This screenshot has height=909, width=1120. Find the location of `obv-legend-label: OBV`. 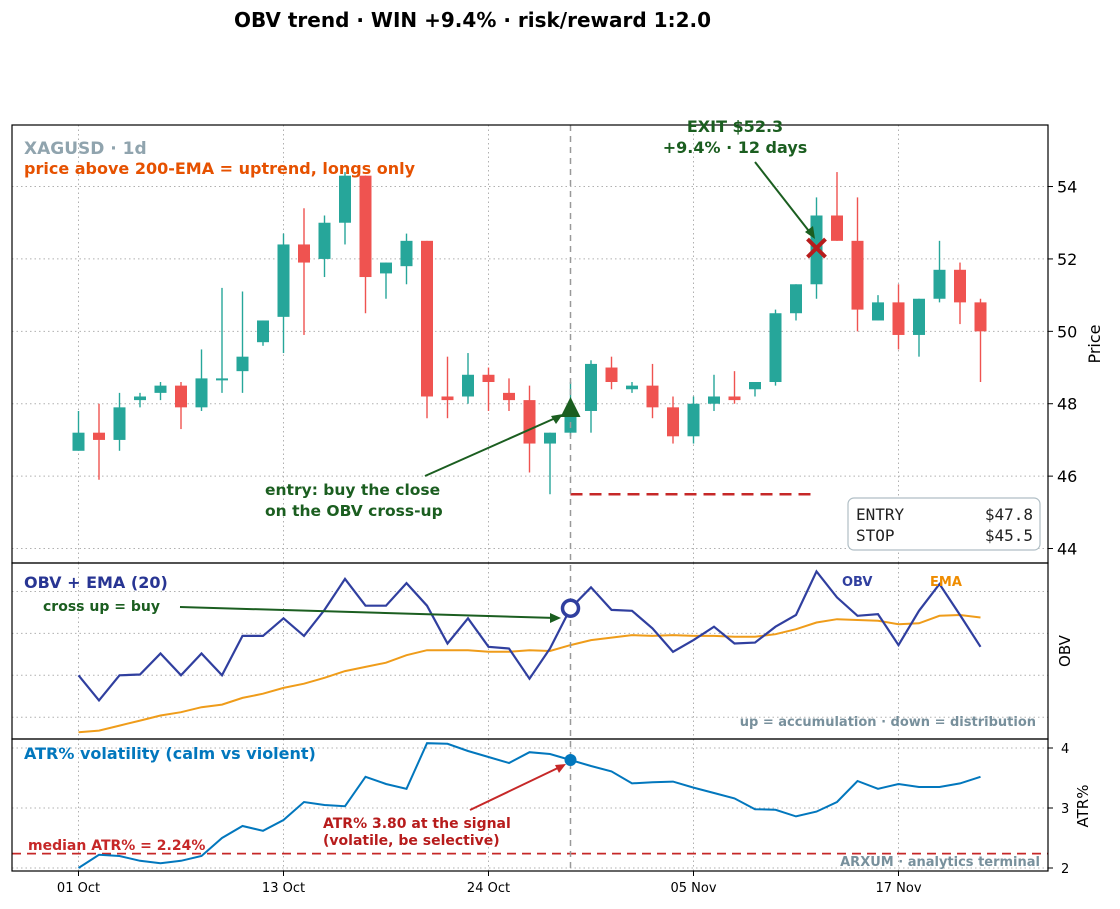

obv-legend-label: OBV is located at coordinates (857, 582).